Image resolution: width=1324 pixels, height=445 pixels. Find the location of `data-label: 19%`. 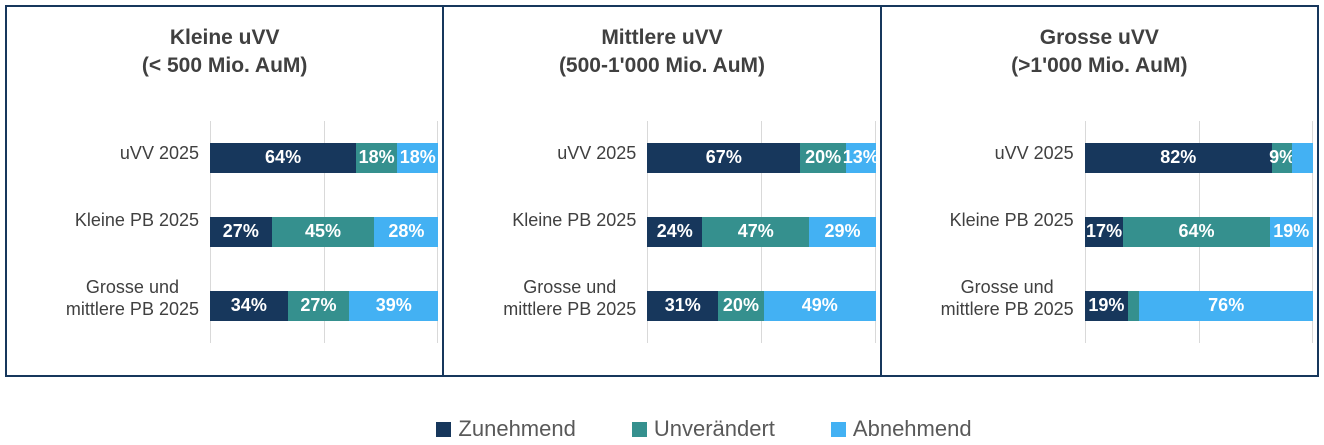

data-label: 19% is located at coordinates (1106, 305).